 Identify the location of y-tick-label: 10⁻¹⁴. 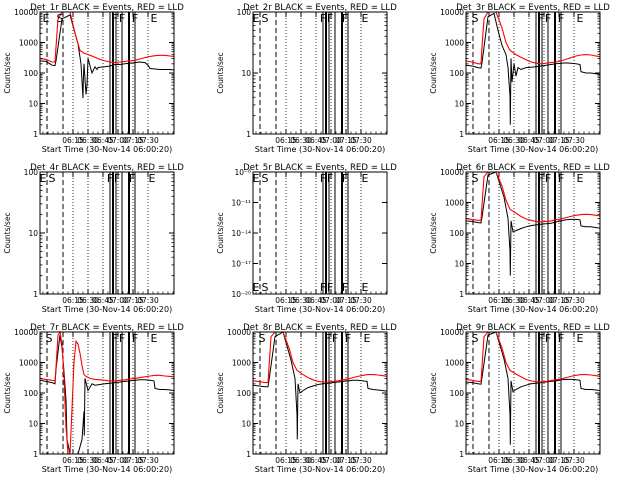
(241, 233).